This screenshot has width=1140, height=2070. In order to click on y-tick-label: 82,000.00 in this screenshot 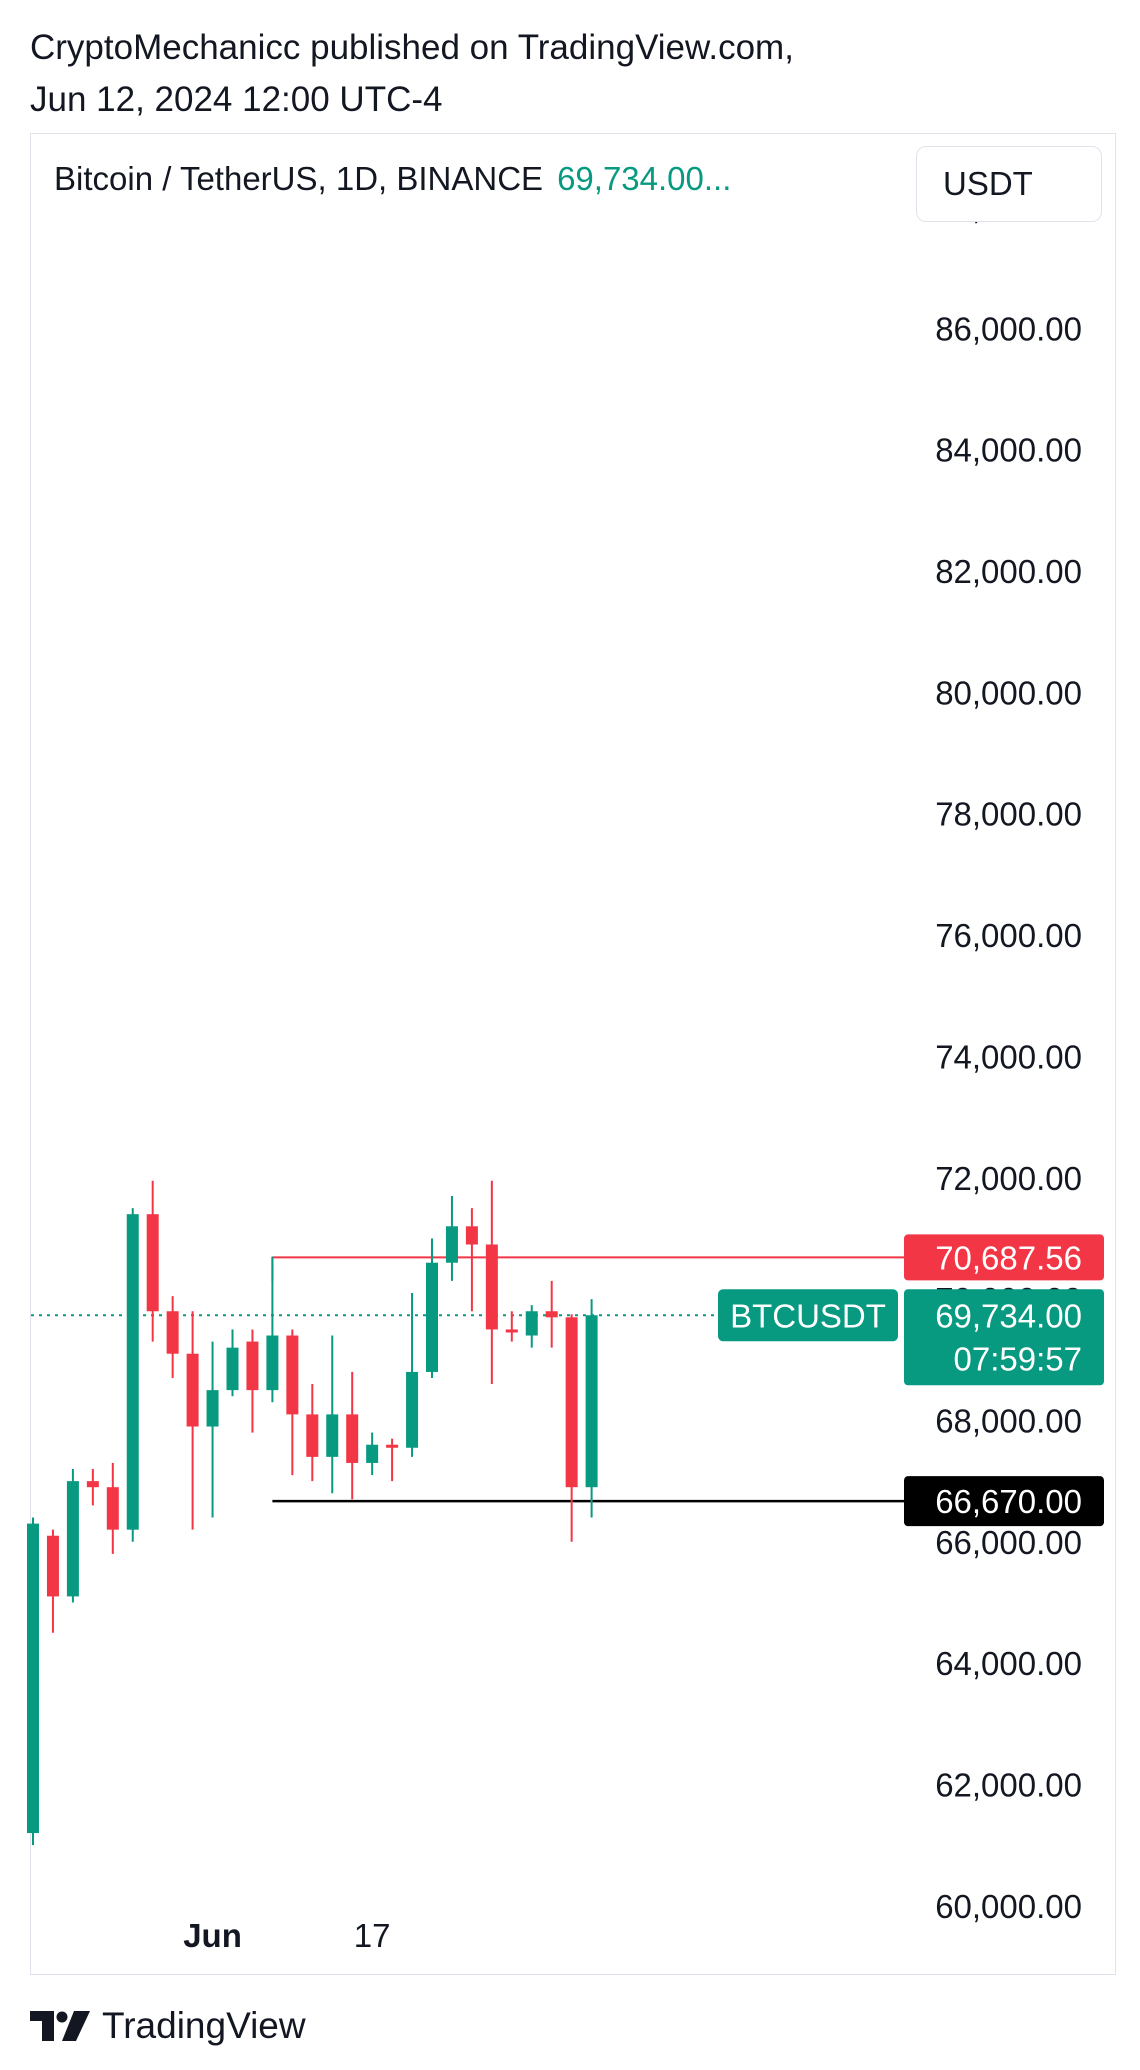, I will do `click(1008, 571)`.